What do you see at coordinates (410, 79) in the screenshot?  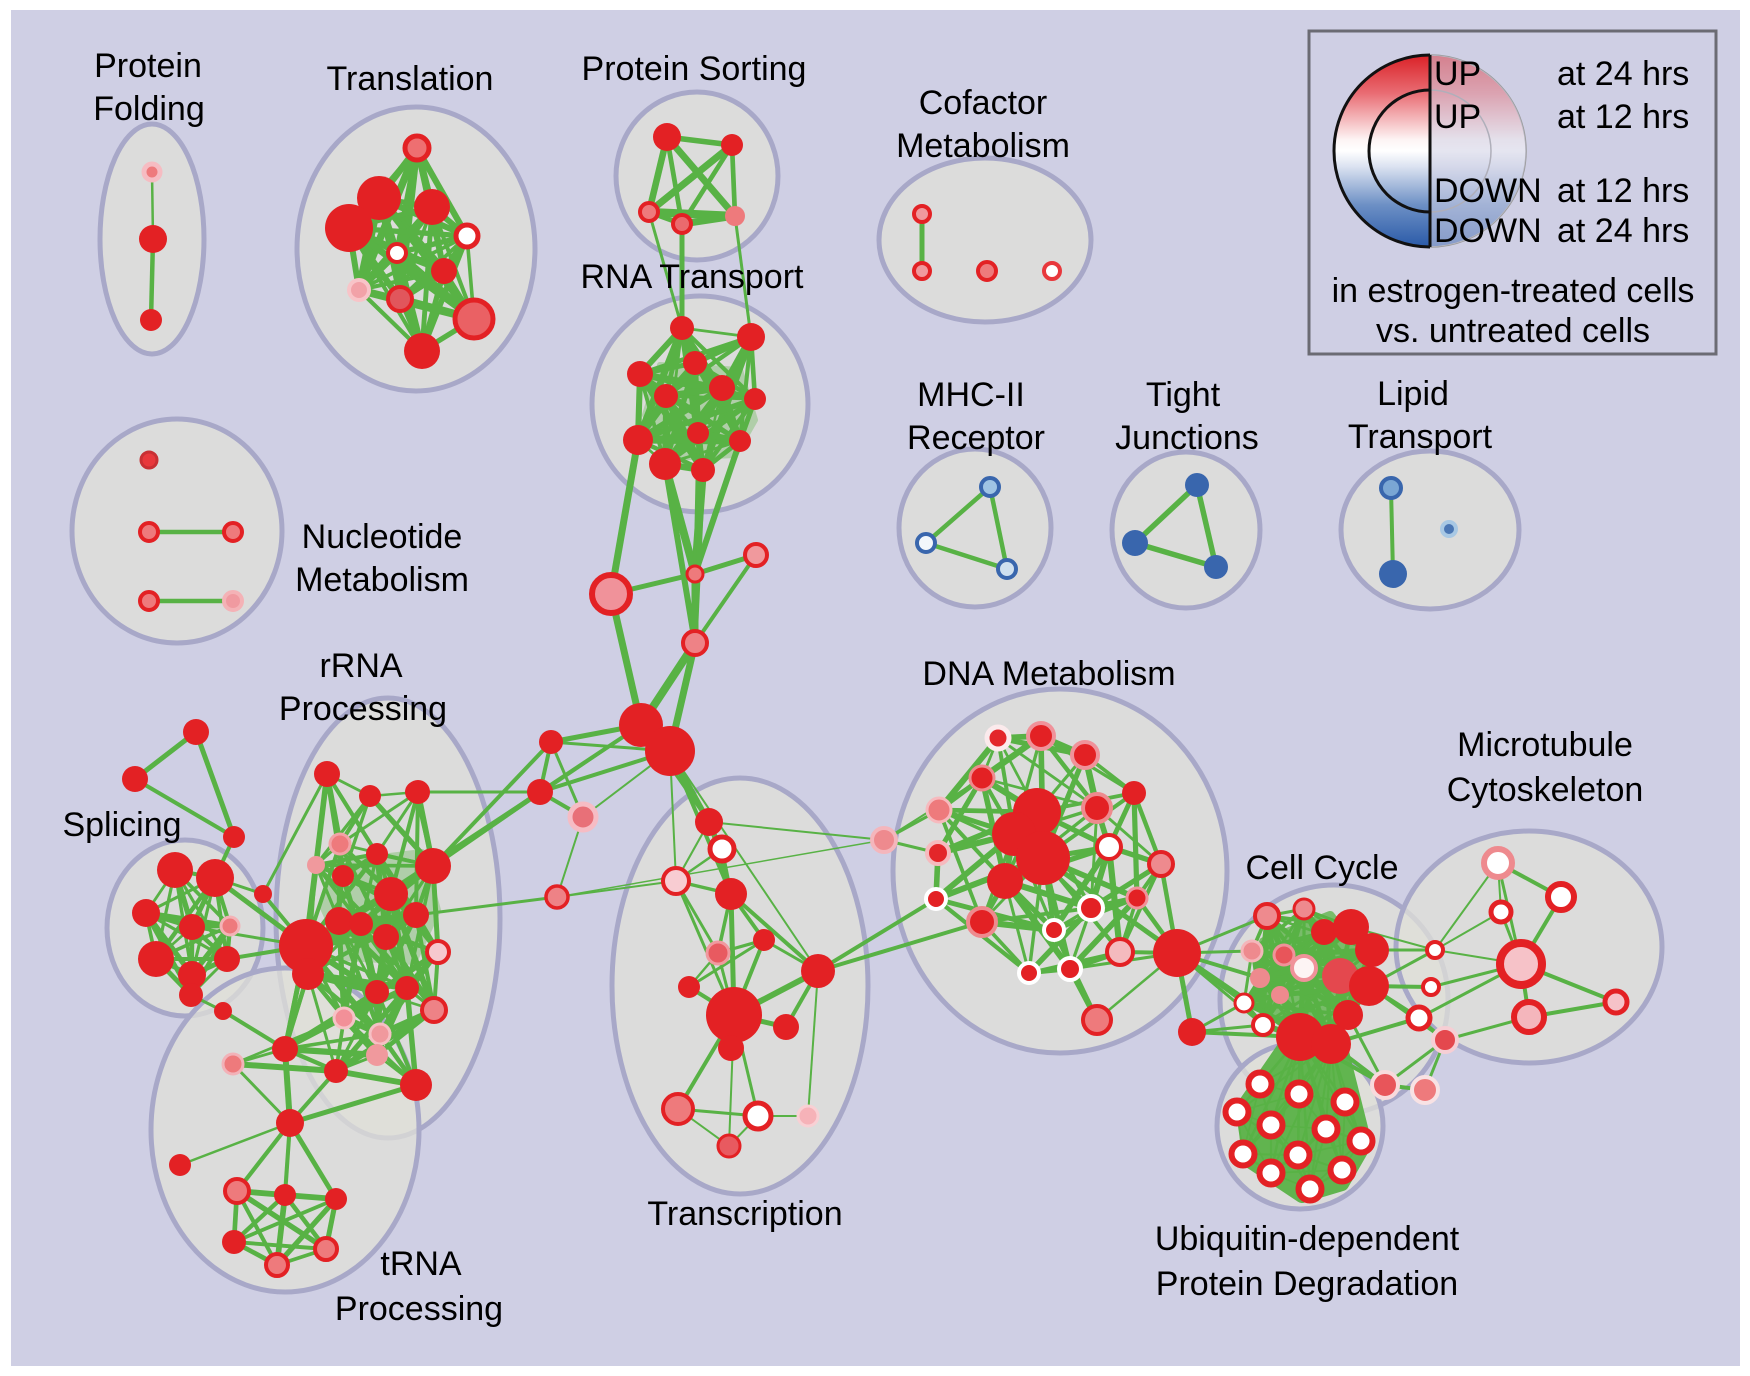 I see `svg-text: Translation` at bounding box center [410, 79].